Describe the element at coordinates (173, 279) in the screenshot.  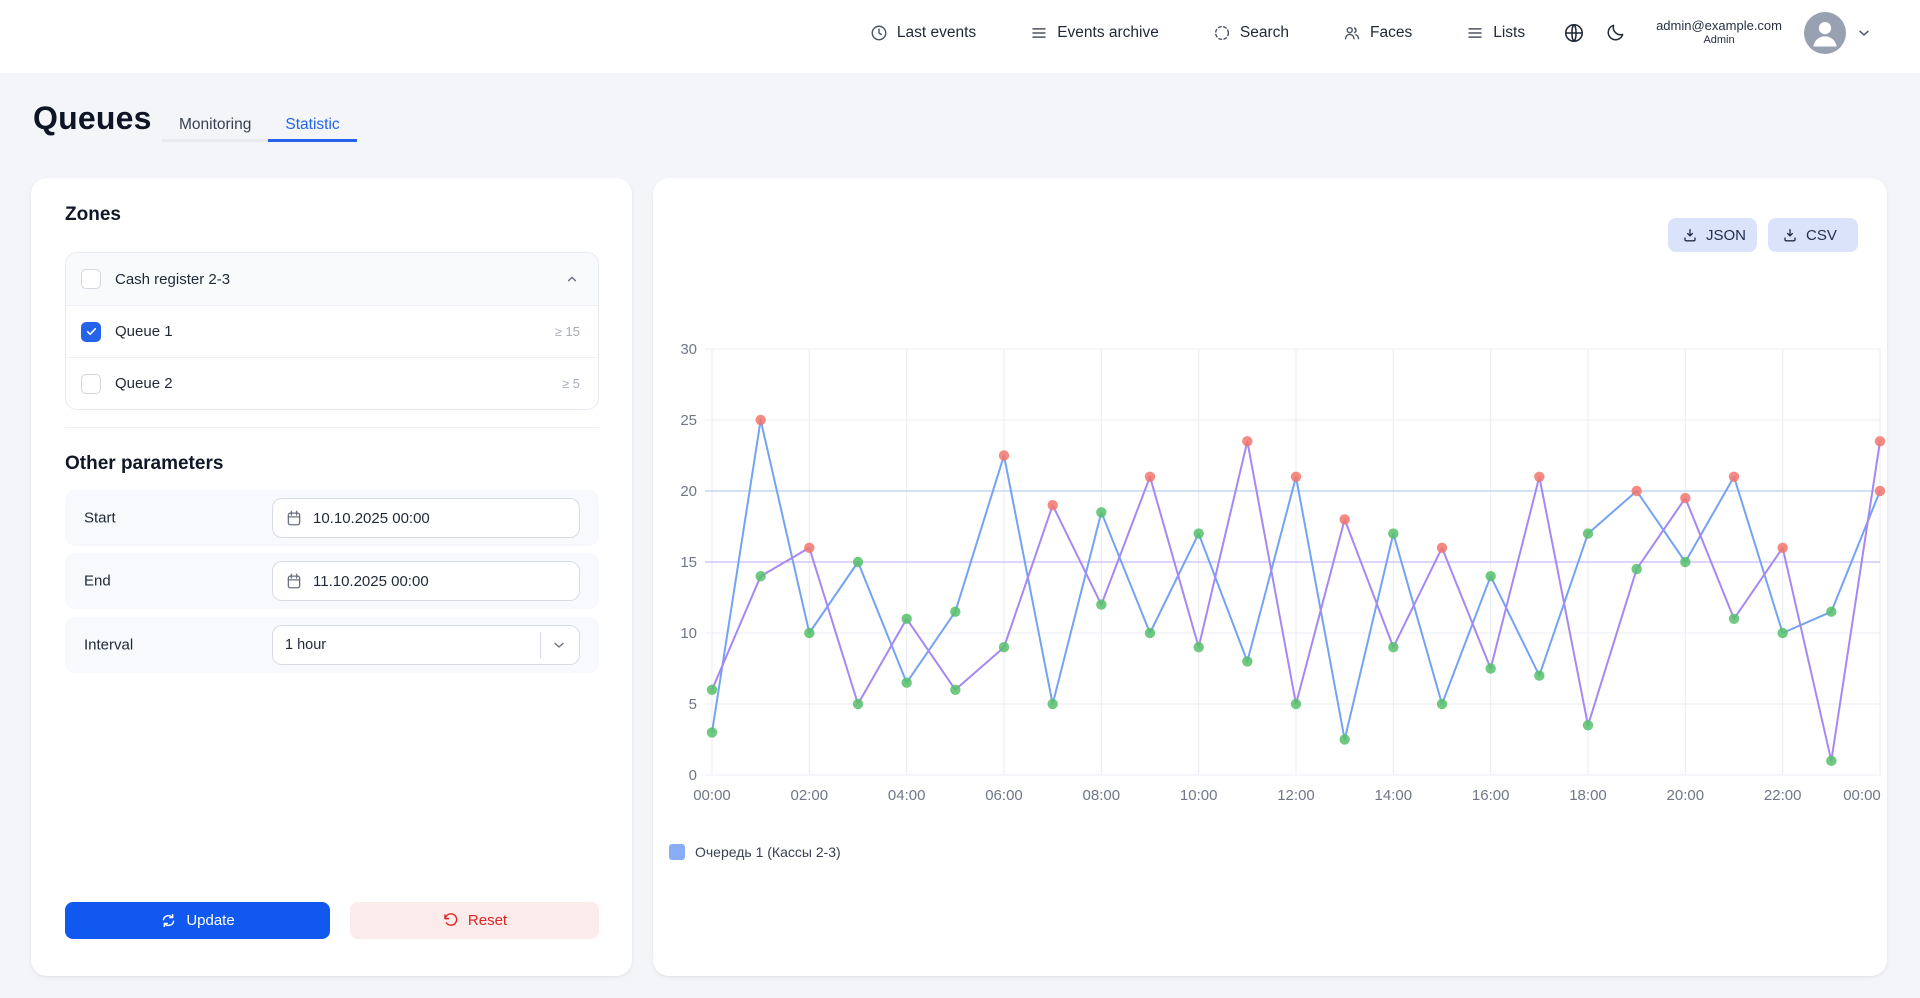
I see `zone-group-label: Cash register 2-3` at that location.